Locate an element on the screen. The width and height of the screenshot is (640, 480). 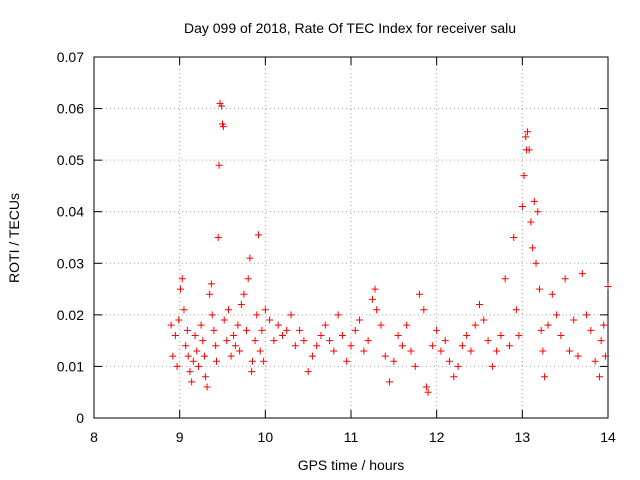
y-tick-label: 0.02 is located at coordinates (70, 315).